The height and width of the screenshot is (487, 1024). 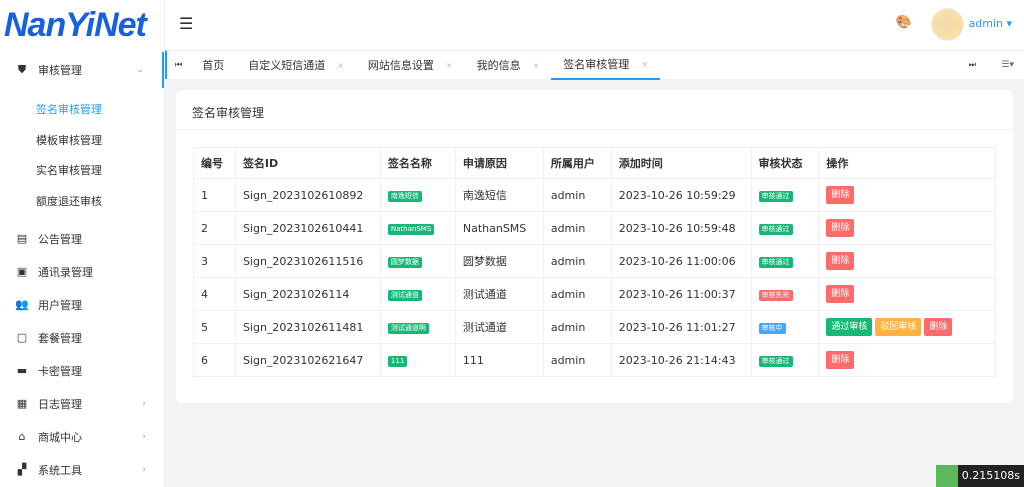 What do you see at coordinates (606, 65) in the screenshot?
I see `tab-4: 签名审核管理 ×` at bounding box center [606, 65].